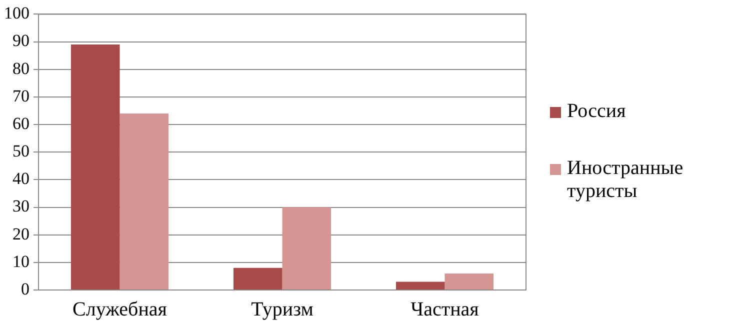  I want to click on legend-label: Иностранные туристы, so click(625, 180).